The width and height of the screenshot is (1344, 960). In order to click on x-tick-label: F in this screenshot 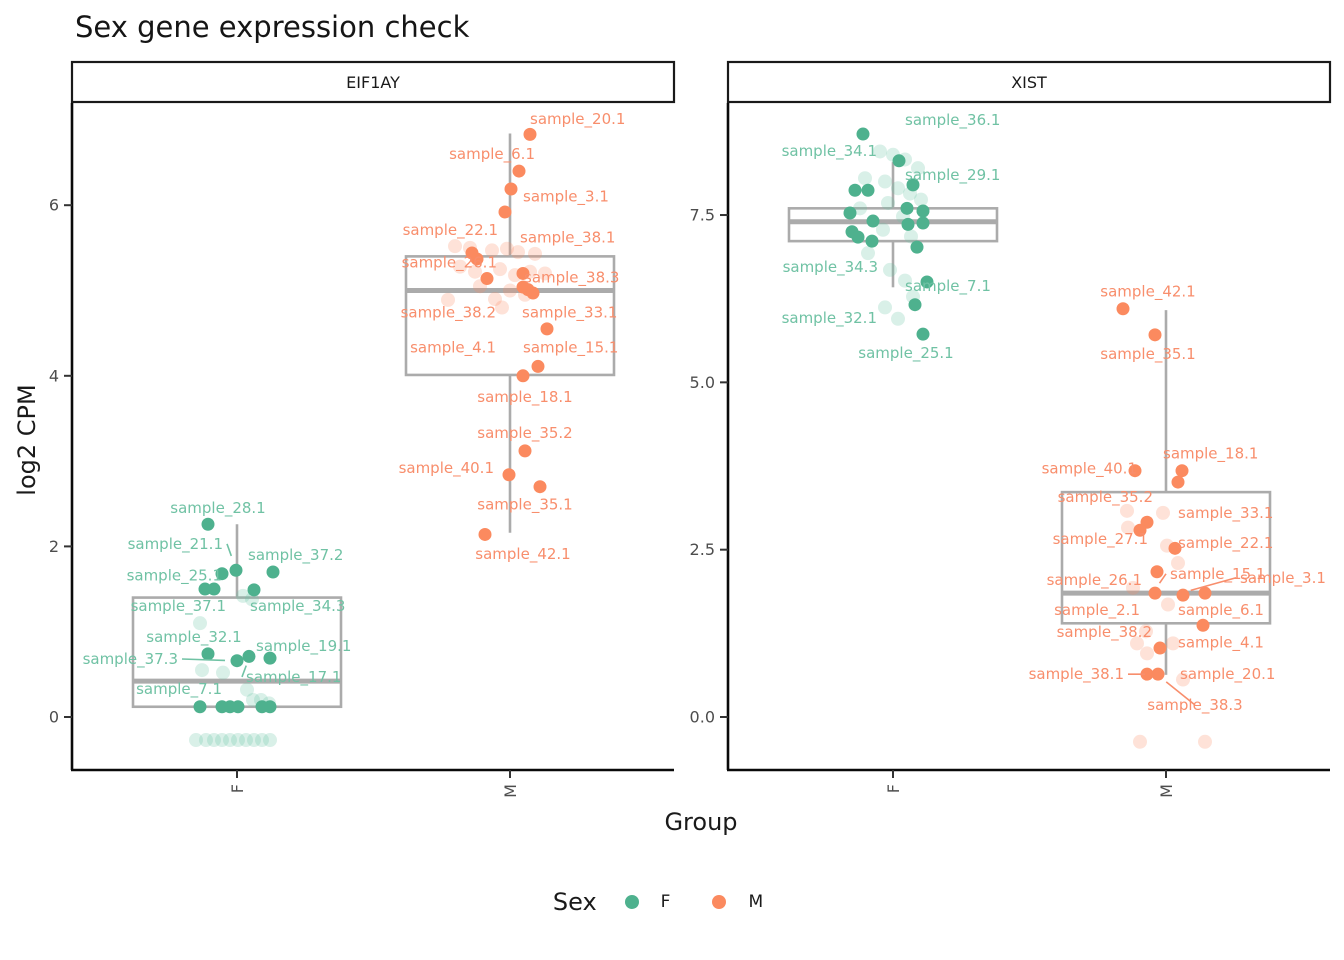, I will do `click(237, 788)`.